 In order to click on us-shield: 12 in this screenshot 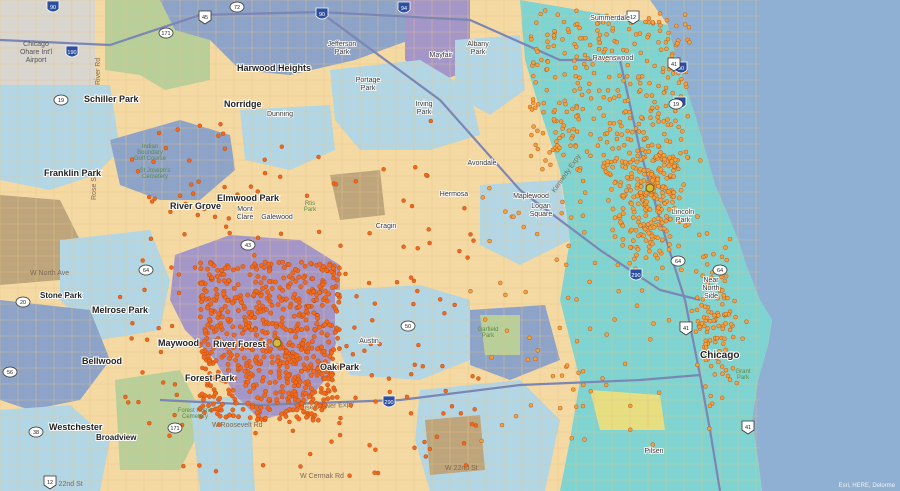, I will do `click(50, 482)`.